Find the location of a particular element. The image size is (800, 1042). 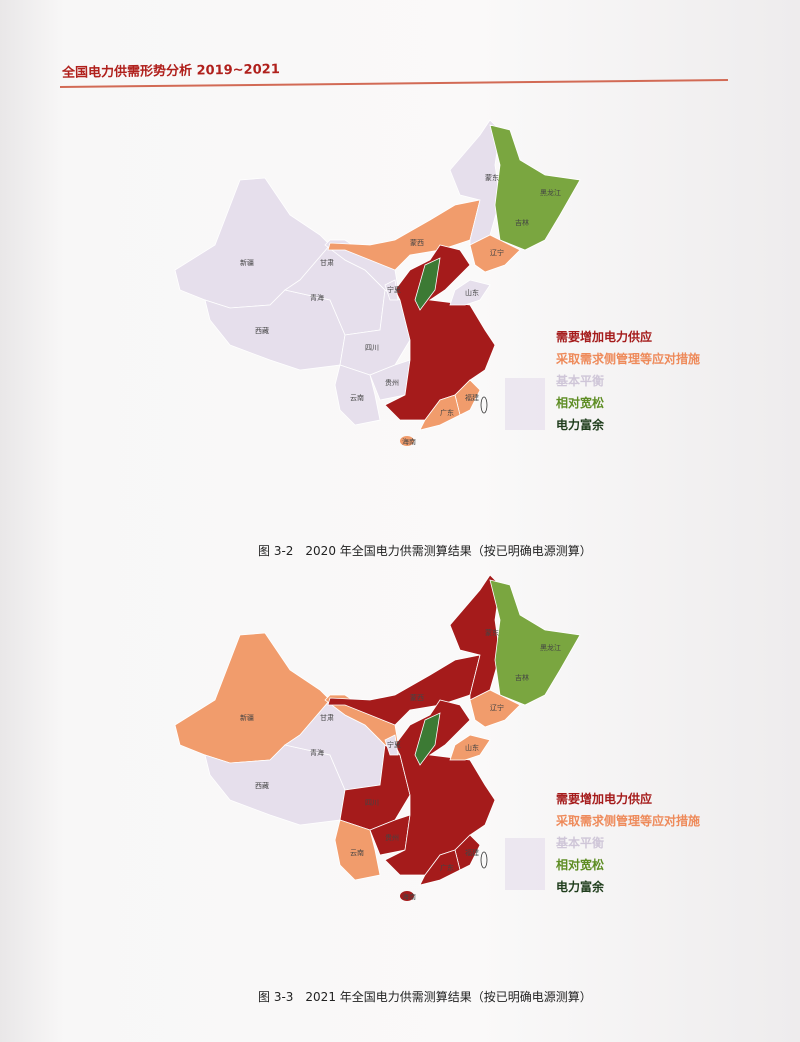

legend-2020: 需要增加电力供应 采取需求侧管理等应对措施 基本平衡 相对宽松 电力富余 is located at coordinates (628, 381).